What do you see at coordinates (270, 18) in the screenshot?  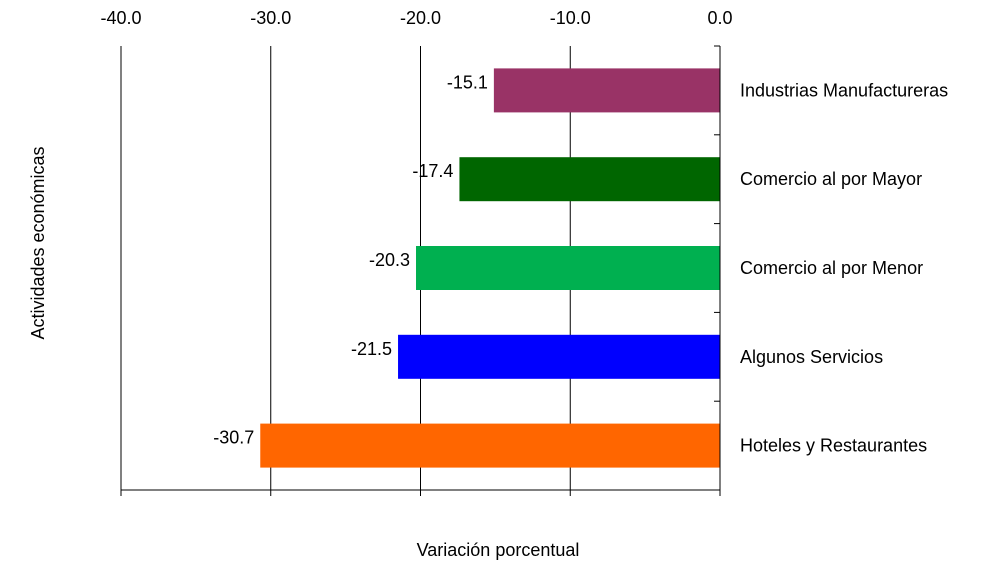 I see `x-tick-label: -30.0` at bounding box center [270, 18].